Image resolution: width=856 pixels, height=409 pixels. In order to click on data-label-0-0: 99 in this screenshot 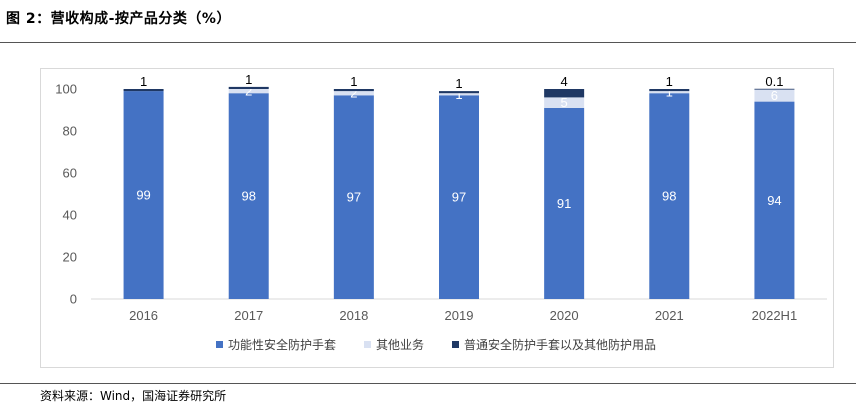, I will do `click(143, 195)`.